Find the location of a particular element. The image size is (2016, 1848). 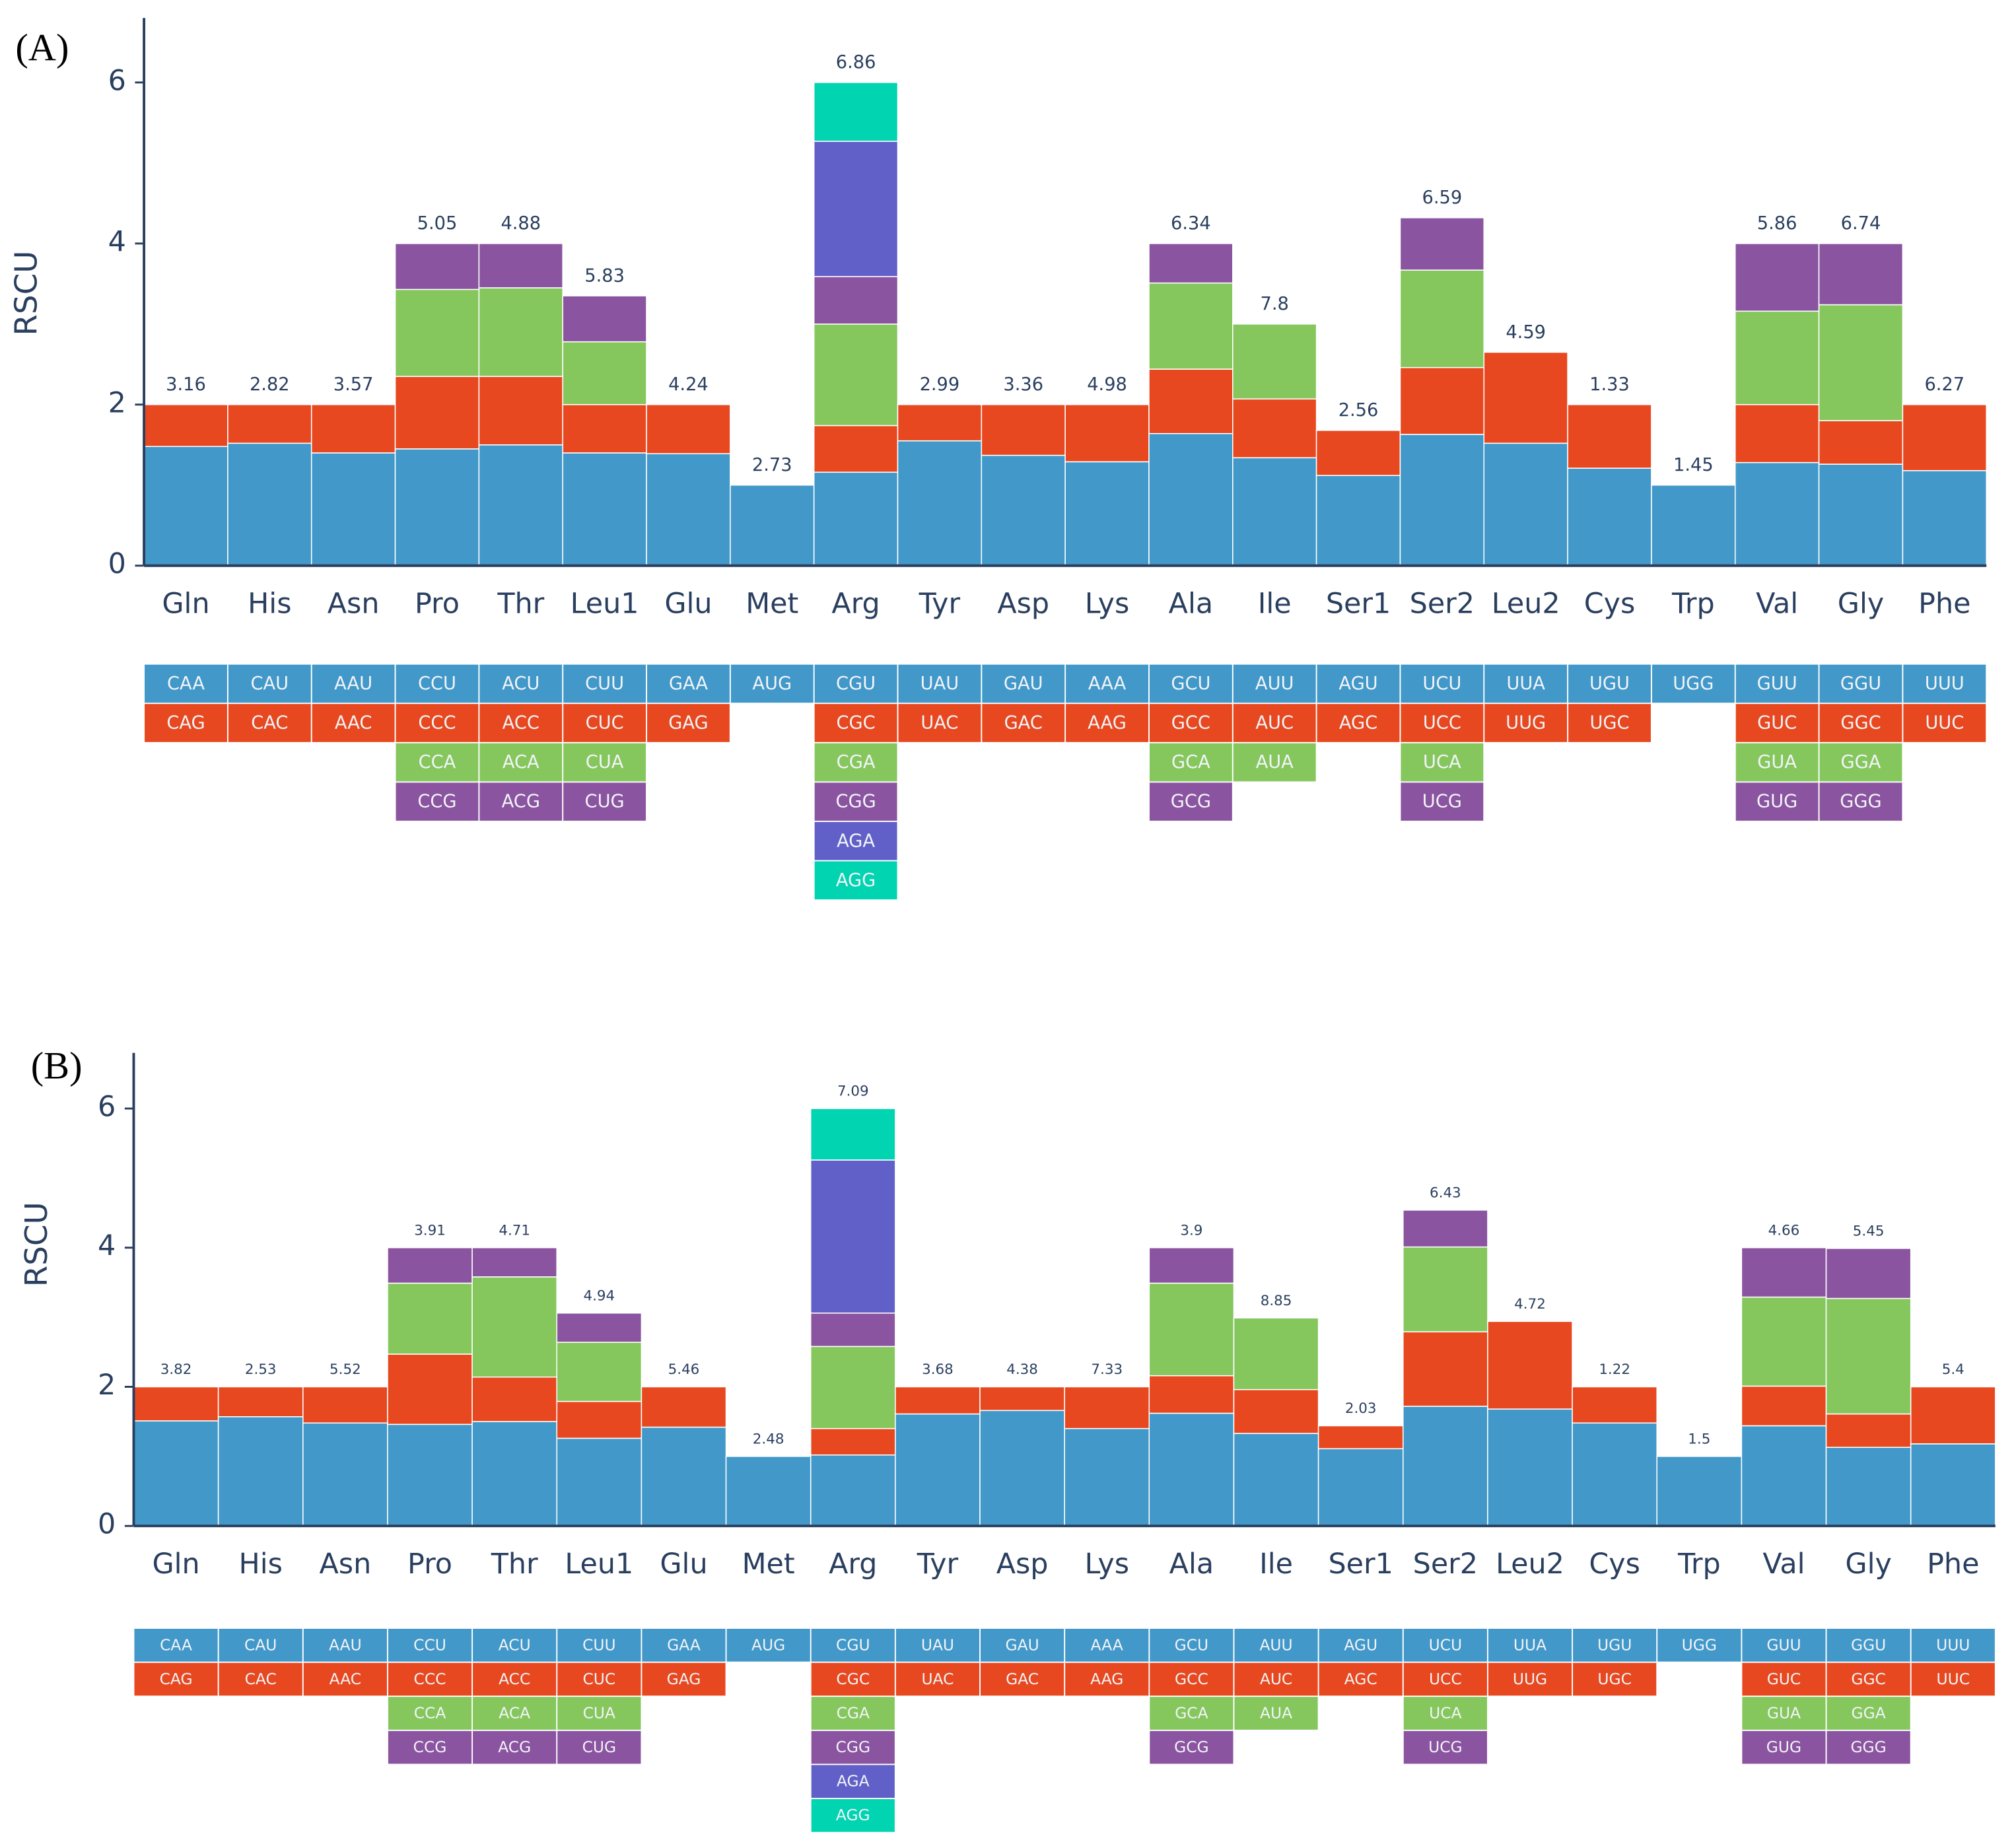

codon-label: CAC is located at coordinates (261, 1679).